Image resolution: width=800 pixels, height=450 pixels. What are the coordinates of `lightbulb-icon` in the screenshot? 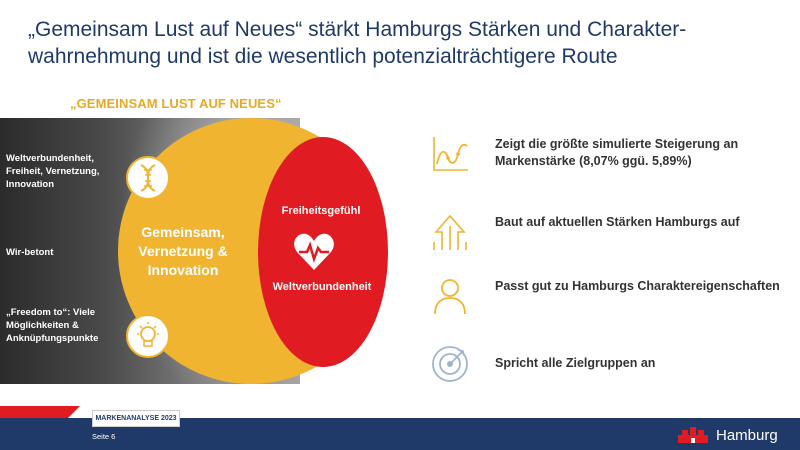 It's located at (148, 336).